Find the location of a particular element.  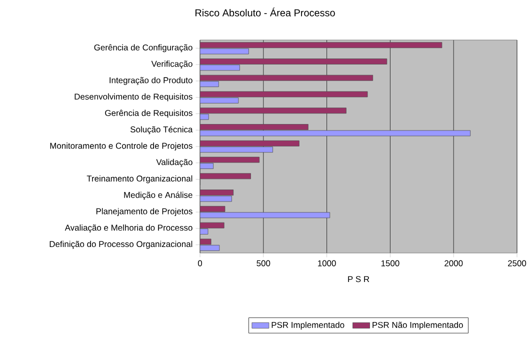

x-tick-label: 1500 is located at coordinates (390, 263).